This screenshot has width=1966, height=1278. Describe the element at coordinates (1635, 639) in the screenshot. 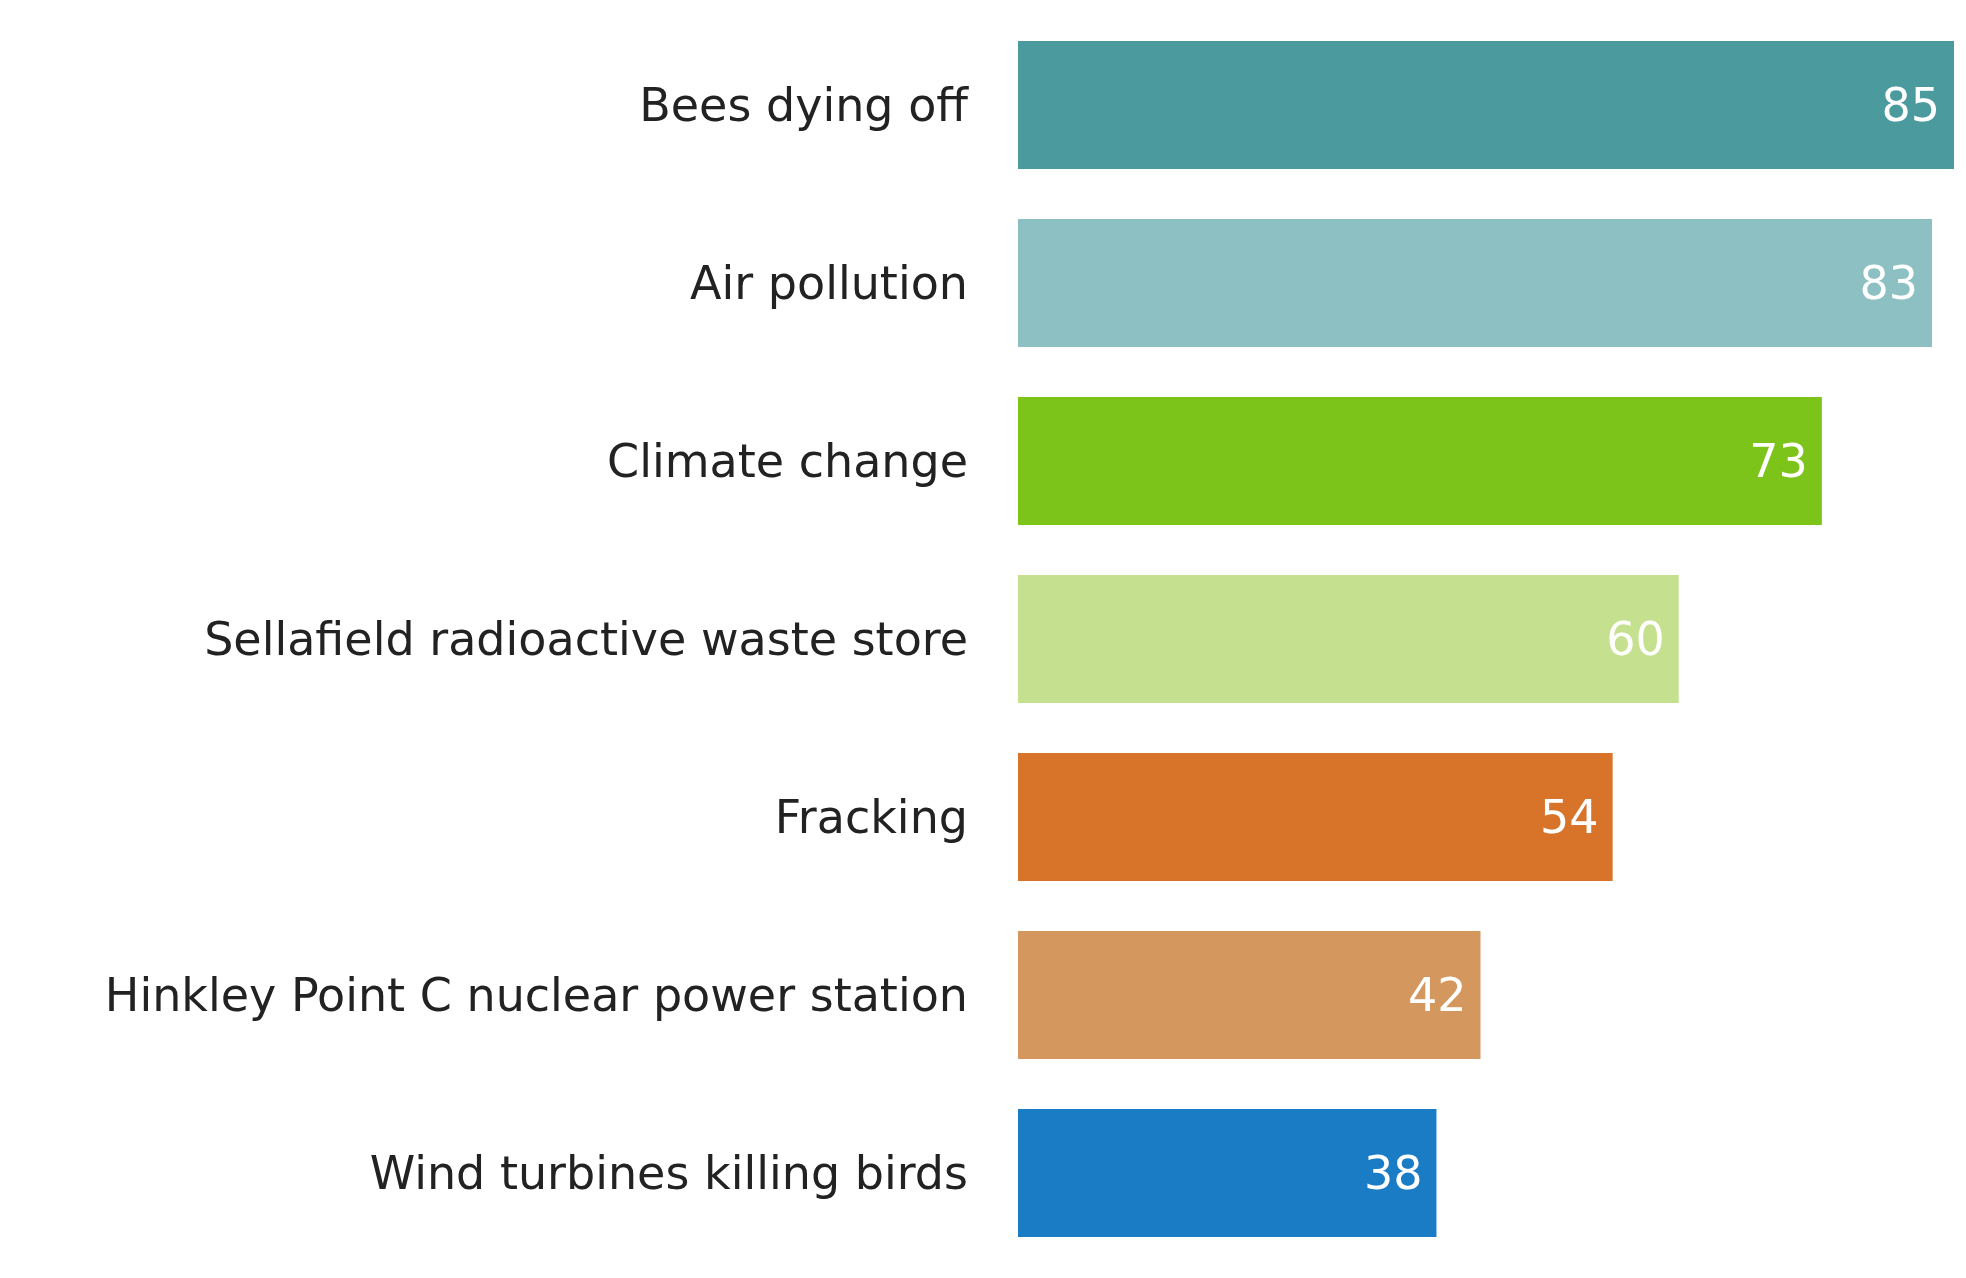

I see `data-label: 60` at that location.